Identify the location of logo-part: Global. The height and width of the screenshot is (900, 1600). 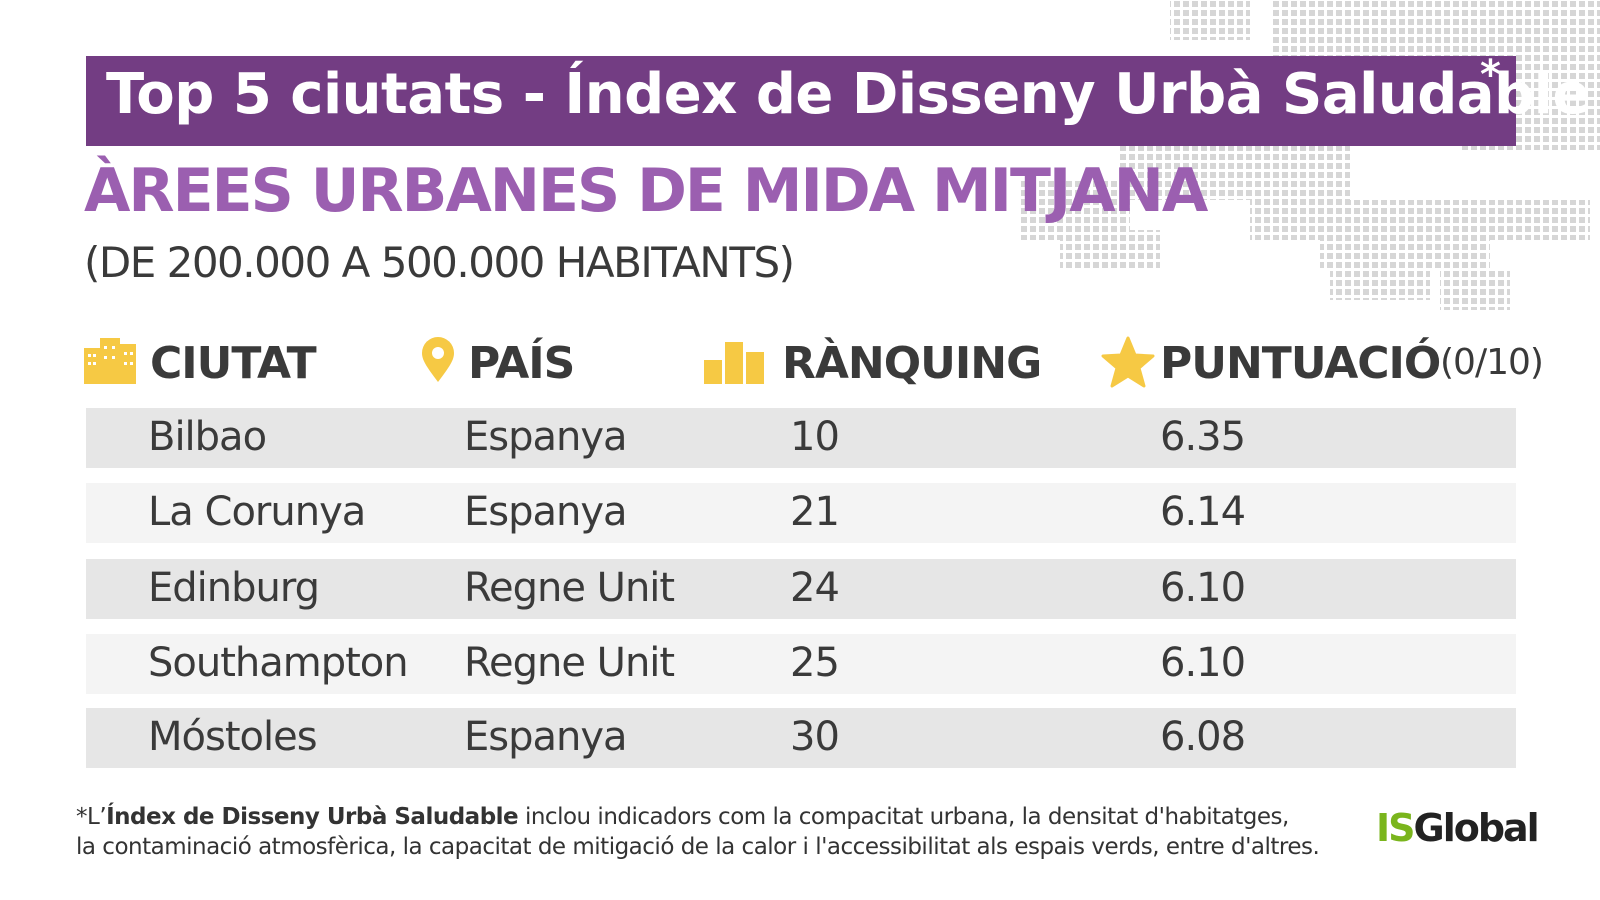
(1476, 828).